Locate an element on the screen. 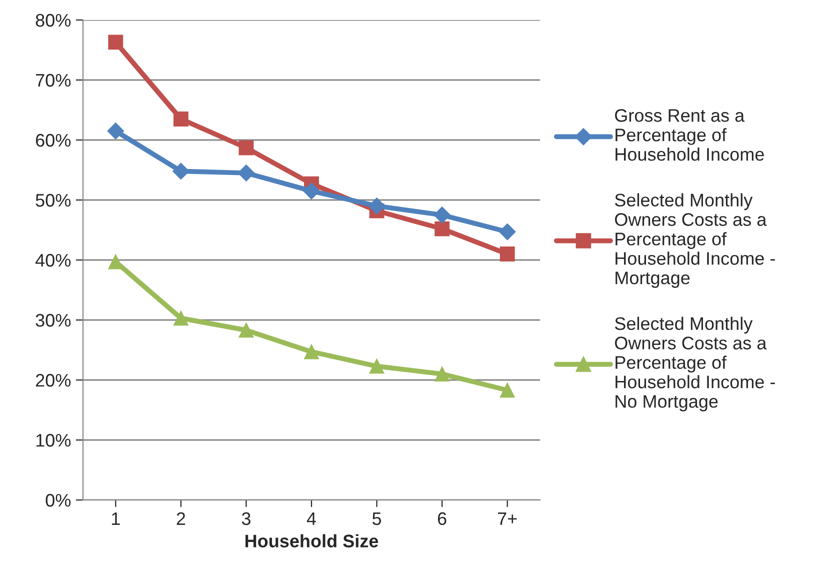  y-tick-label: 50% is located at coordinates (53, 200).